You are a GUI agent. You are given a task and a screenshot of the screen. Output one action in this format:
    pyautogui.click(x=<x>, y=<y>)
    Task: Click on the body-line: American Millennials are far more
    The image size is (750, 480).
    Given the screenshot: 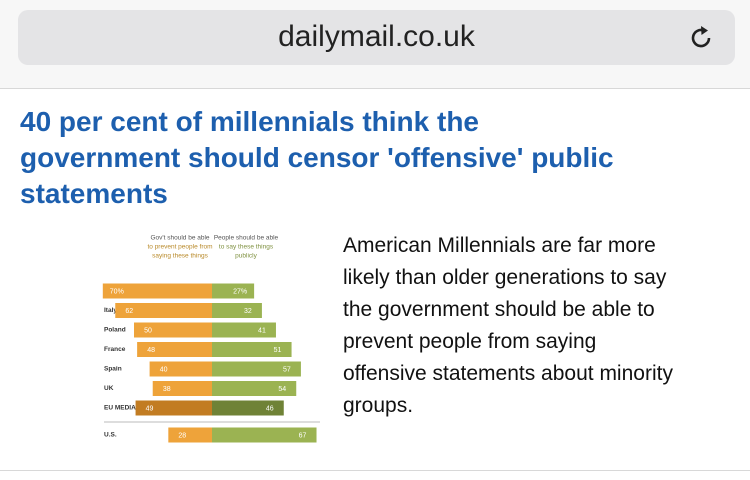 What is the action you would take?
    pyautogui.click(x=499, y=245)
    